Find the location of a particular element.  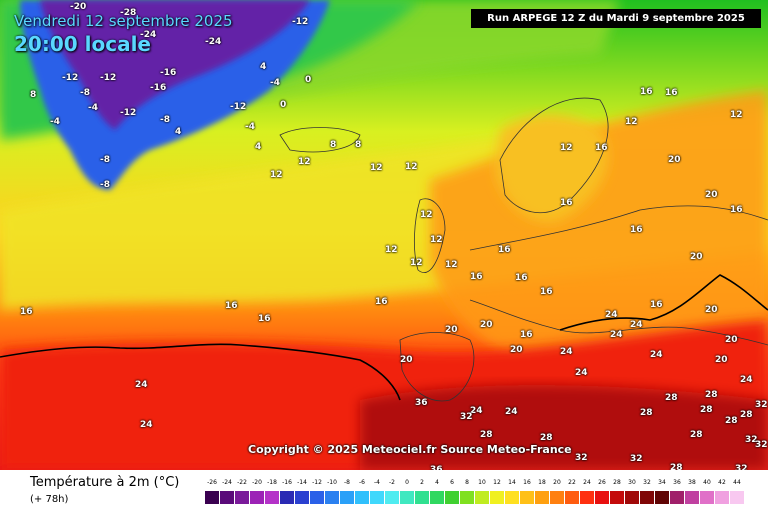

legend-tick: 18 is located at coordinates (542, 482).